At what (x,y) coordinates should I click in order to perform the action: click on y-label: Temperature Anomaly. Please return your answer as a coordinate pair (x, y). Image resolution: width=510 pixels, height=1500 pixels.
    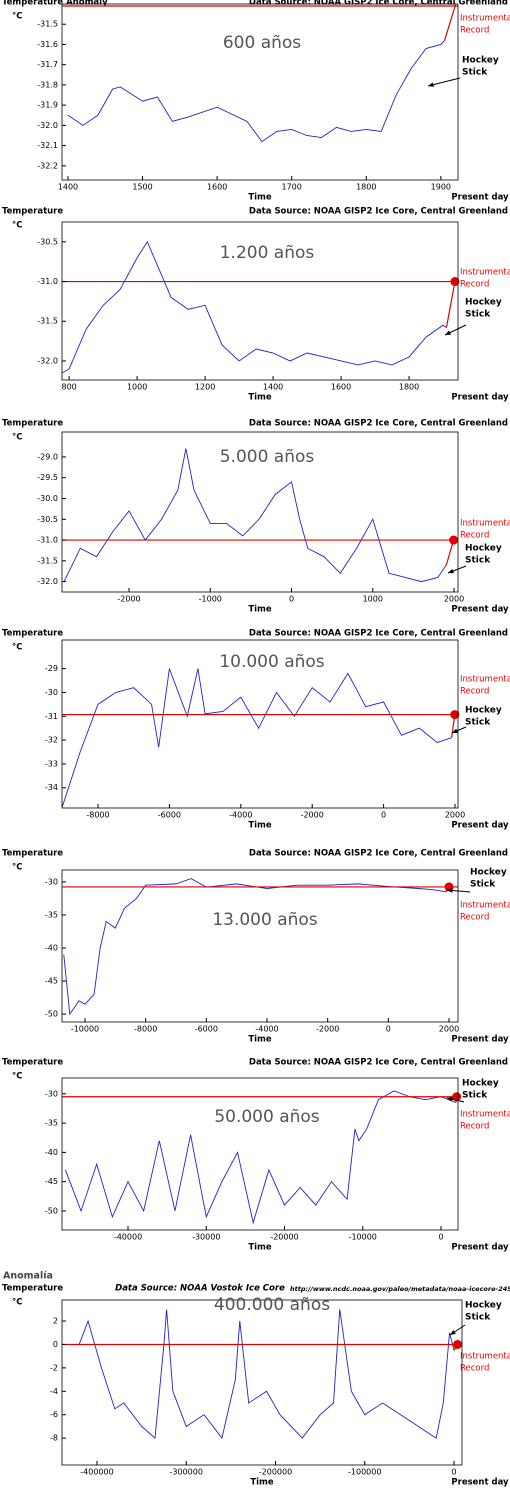
    Looking at the image, I should click on (55, 4).